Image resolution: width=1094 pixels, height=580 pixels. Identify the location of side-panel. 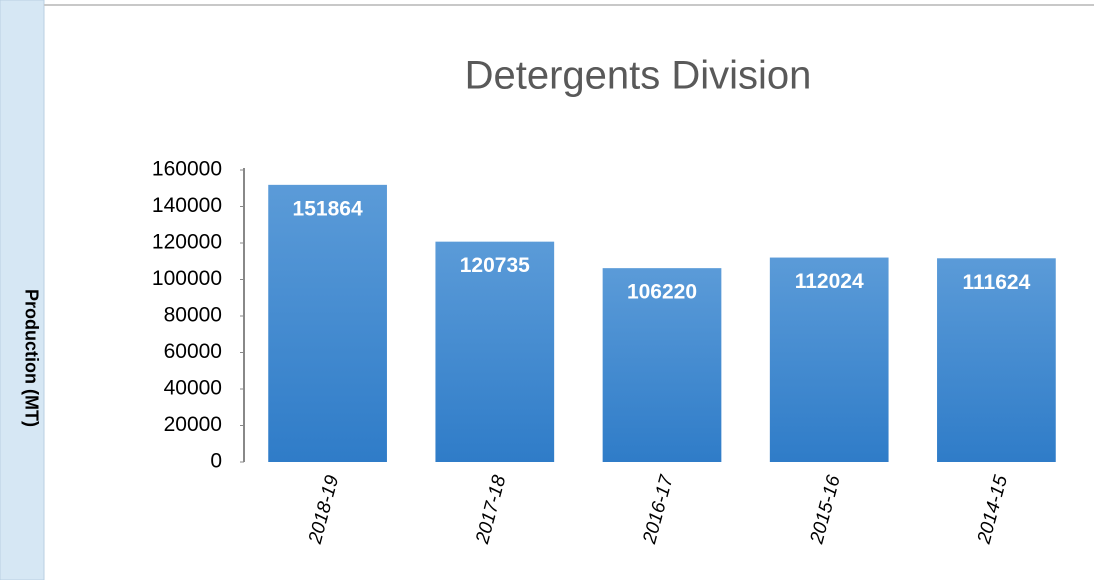
(22, 290).